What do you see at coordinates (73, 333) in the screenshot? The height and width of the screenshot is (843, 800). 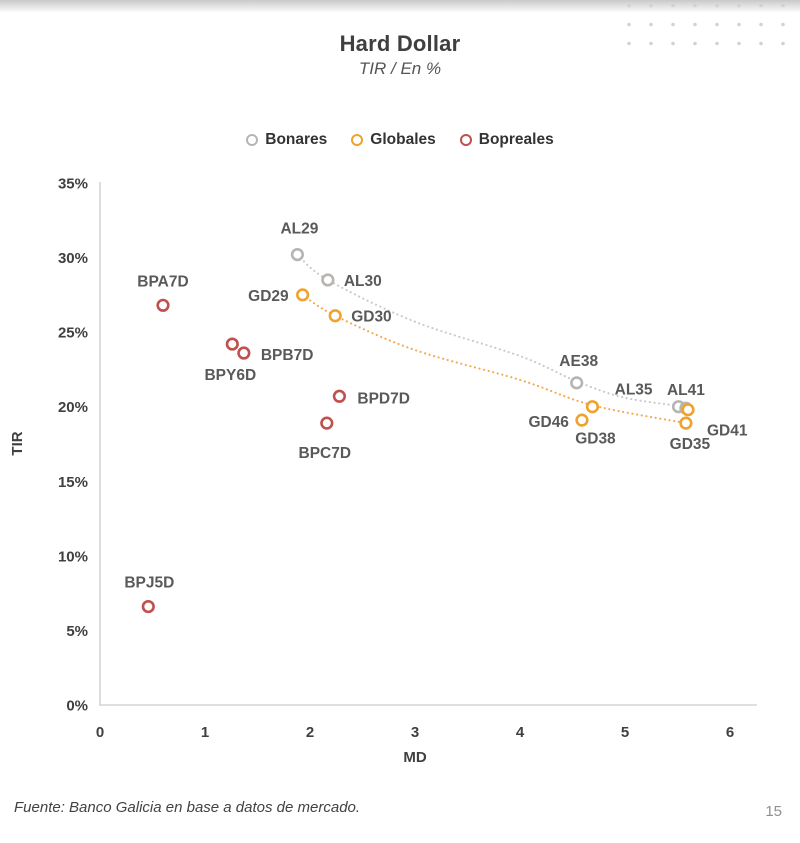 I see `y-tick-label: 25%` at bounding box center [73, 333].